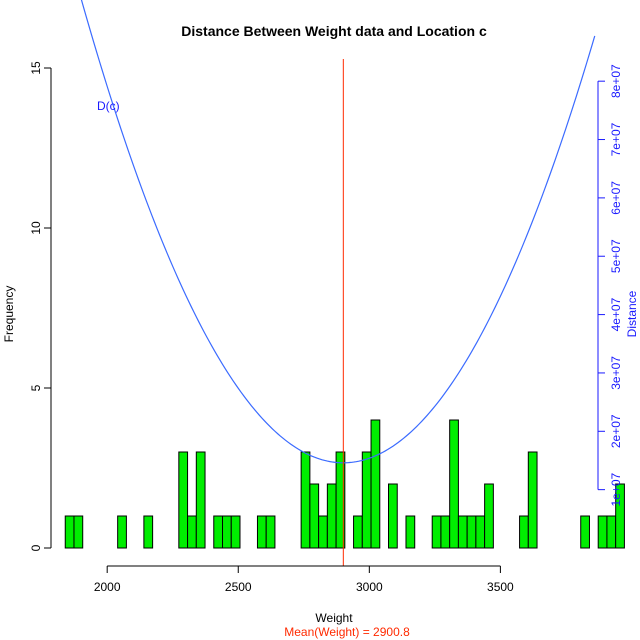  I want to click on y-tick-label: 10, so click(36, 228).